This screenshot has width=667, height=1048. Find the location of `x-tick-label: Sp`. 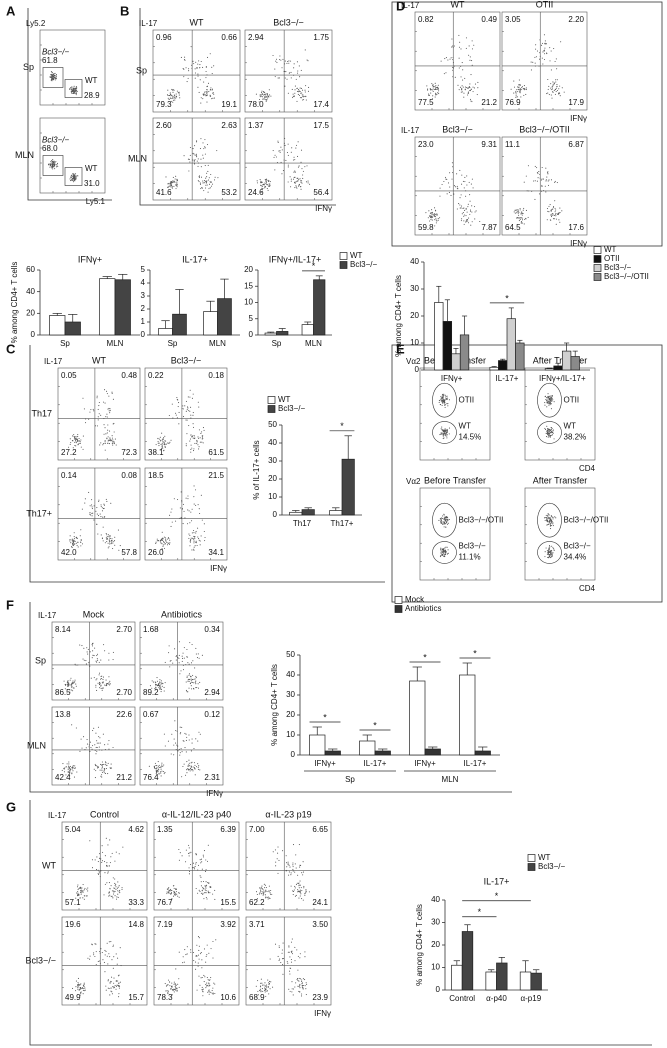

x-tick-label: Sp is located at coordinates (65, 343).